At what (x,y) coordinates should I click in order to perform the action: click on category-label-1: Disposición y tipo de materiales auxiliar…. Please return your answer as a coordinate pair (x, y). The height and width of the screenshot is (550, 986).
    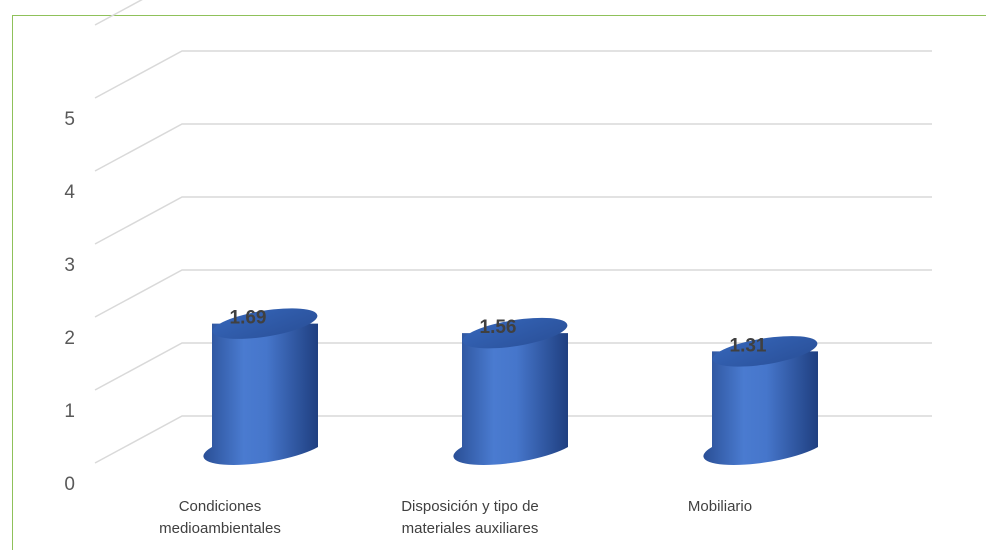
    Looking at the image, I should click on (470, 517).